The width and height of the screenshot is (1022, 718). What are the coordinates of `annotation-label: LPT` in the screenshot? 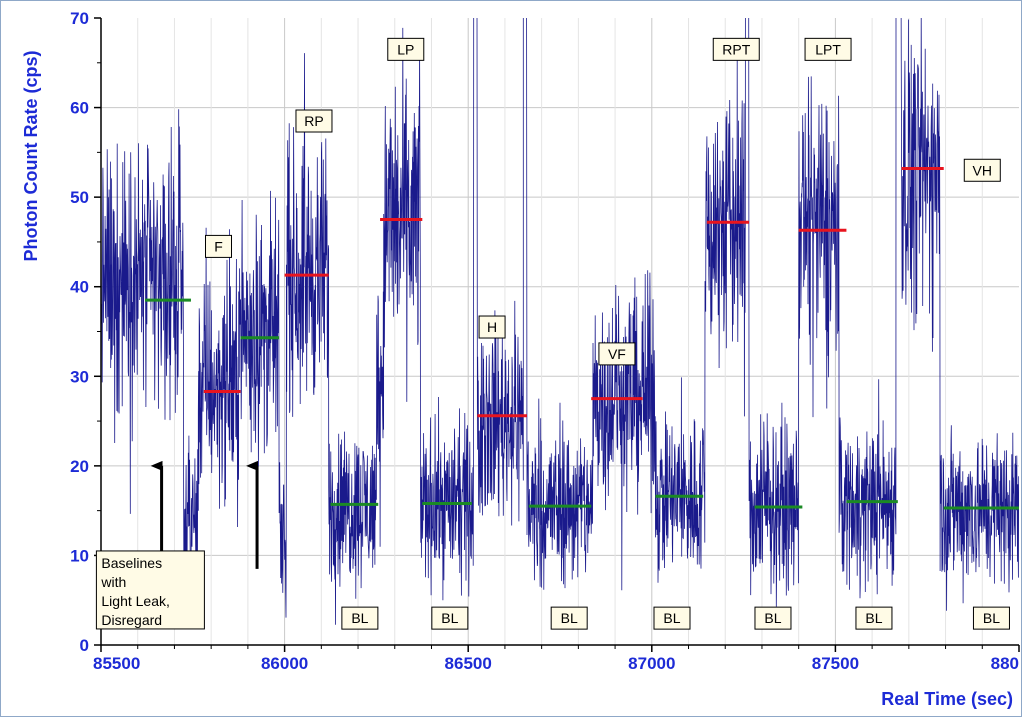 It's located at (828, 49).